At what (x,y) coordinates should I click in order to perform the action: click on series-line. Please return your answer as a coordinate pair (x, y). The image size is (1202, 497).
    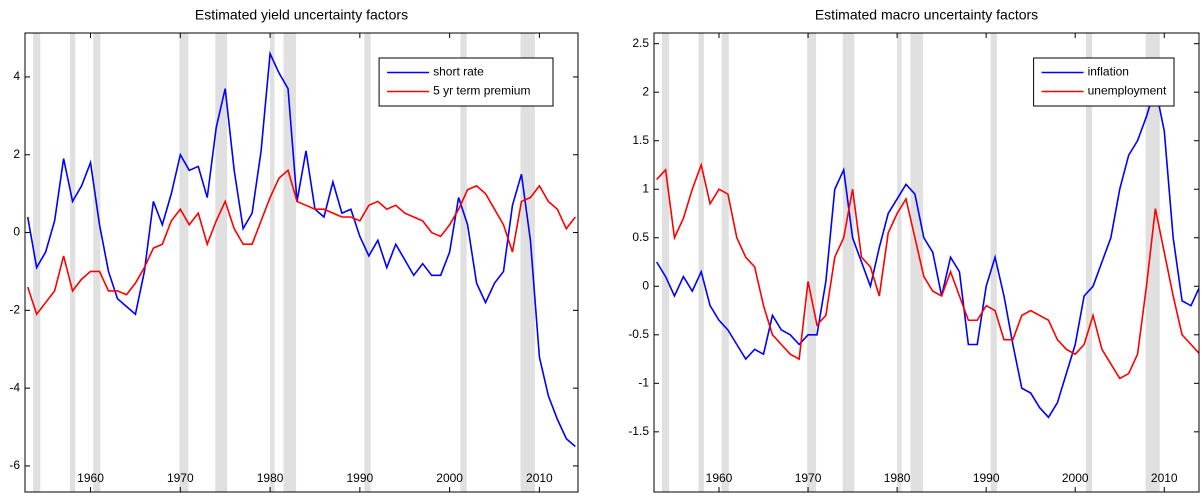
    Looking at the image, I should click on (301, 242).